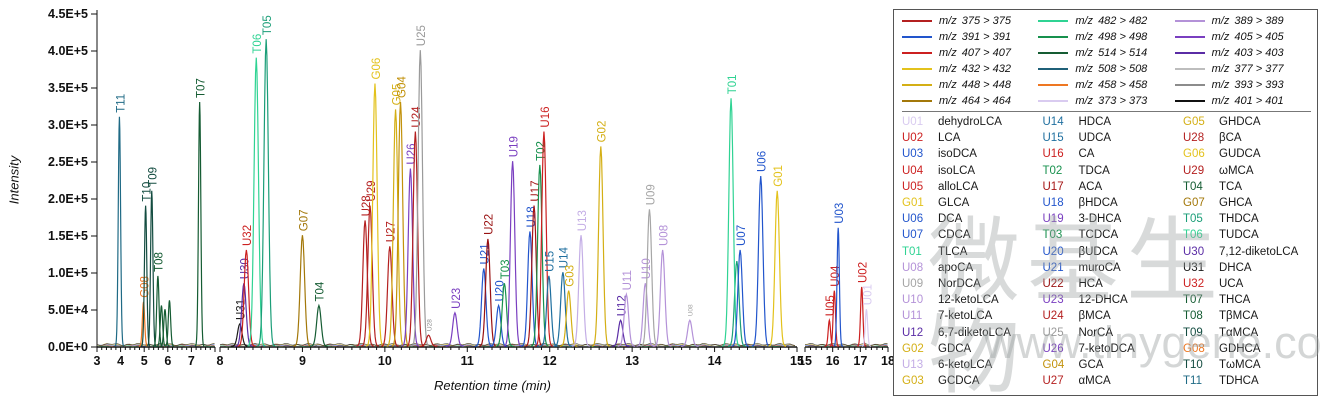  What do you see at coordinates (839, 275) in the screenshot?
I see `peak-U03: U03` at bounding box center [839, 275].